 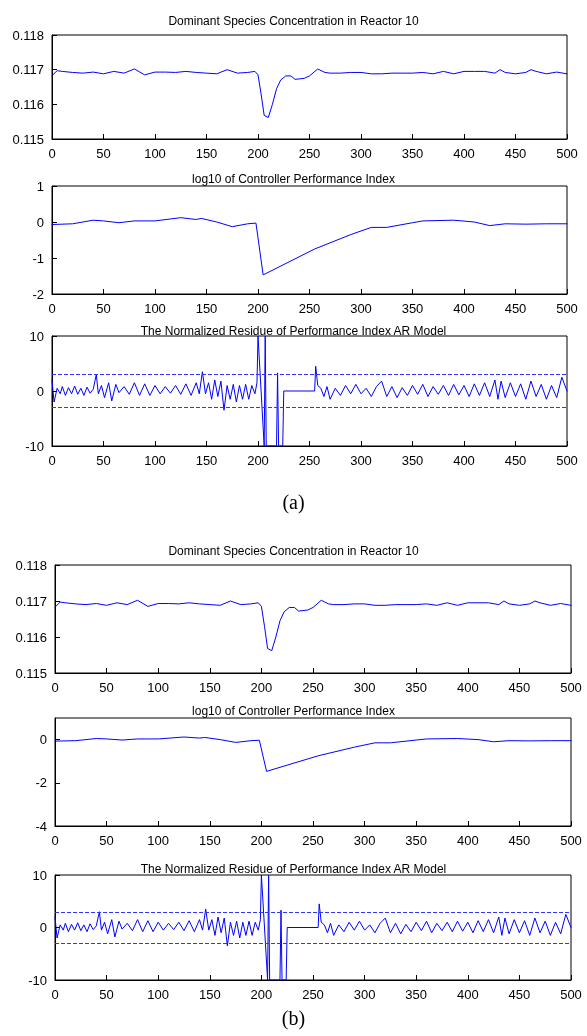 I want to click on text: (a), so click(x=293, y=502).